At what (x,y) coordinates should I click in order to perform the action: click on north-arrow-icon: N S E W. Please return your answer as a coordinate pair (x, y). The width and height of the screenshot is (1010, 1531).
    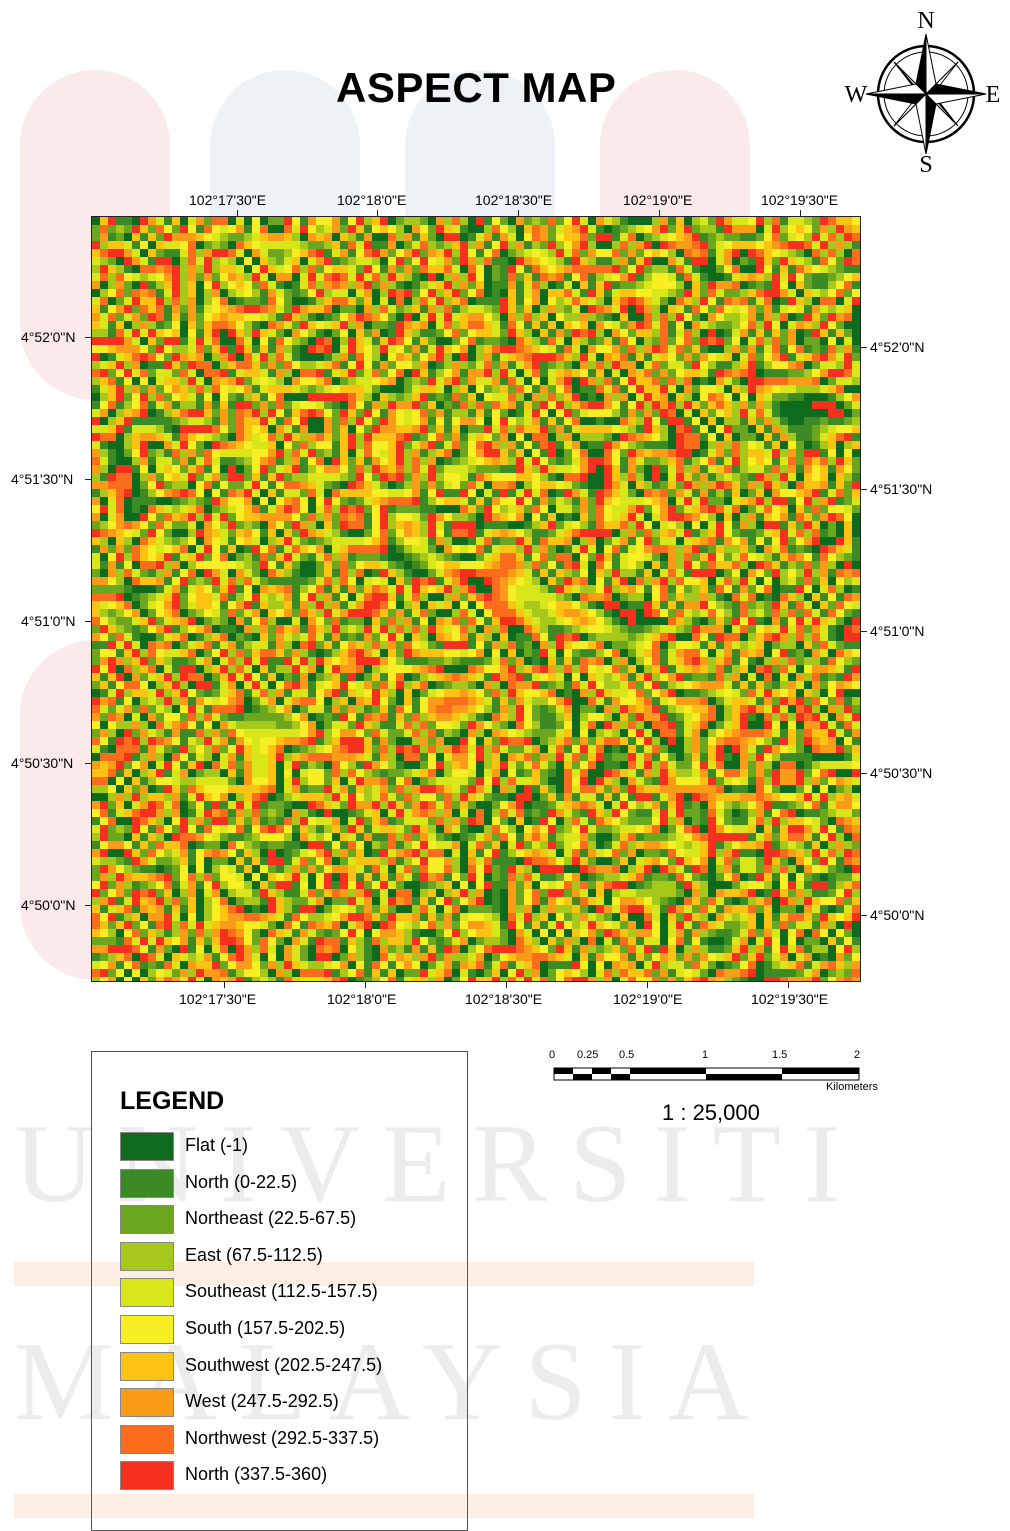
    Looking at the image, I should click on (925, 93).